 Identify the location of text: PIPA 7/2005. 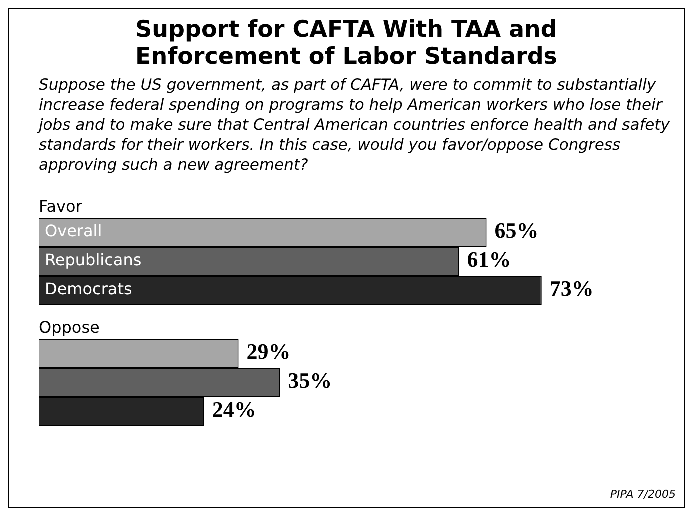
(643, 494).